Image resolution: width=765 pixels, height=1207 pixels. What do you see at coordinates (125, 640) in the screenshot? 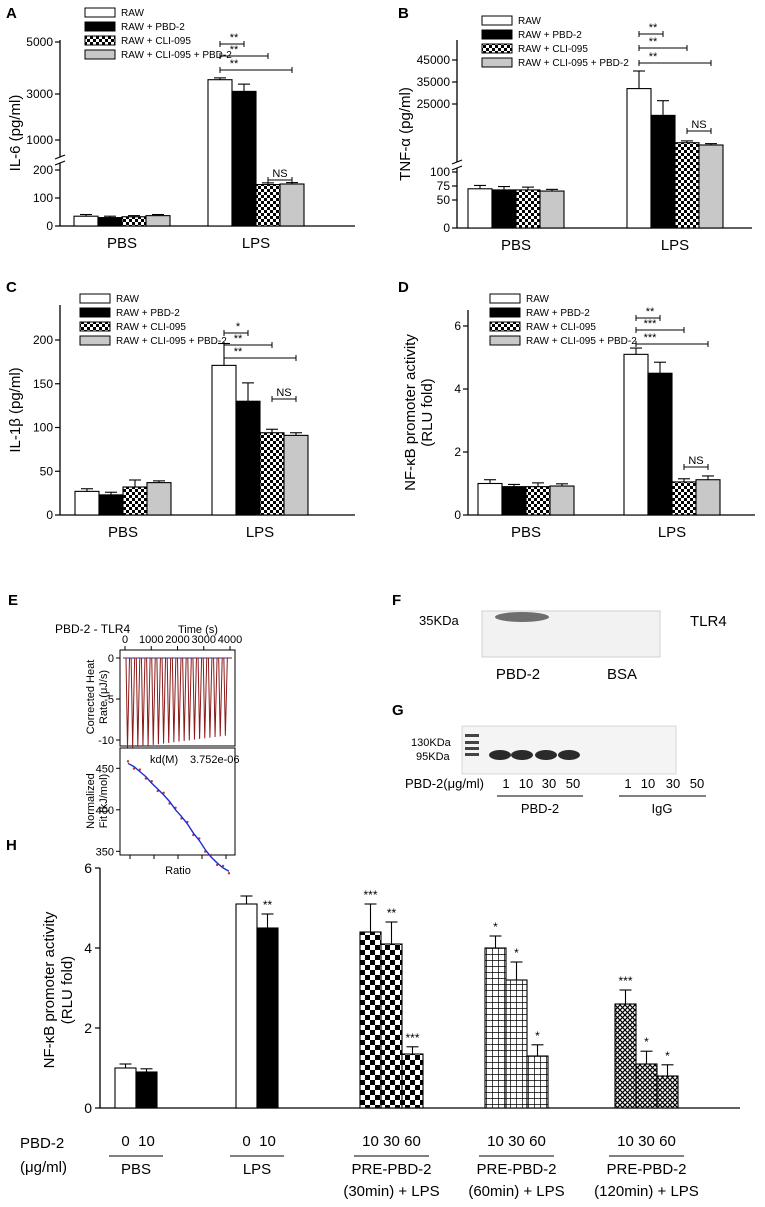
I see `time-tick-label: 0` at bounding box center [125, 640].